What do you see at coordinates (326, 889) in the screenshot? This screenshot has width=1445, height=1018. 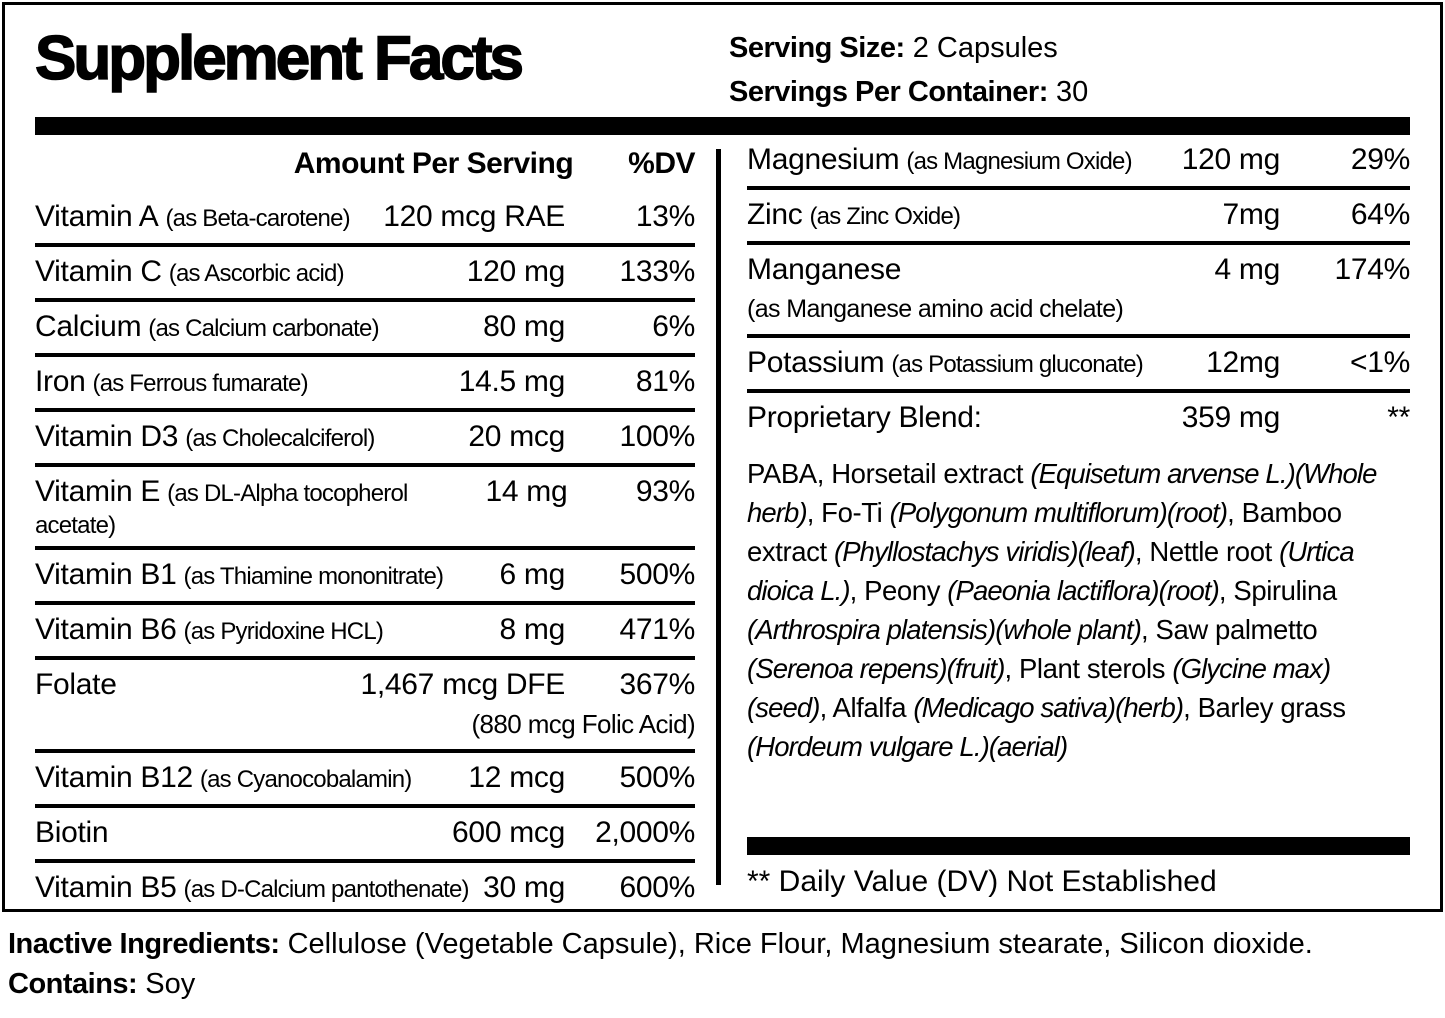 I see `nutrient-form: (as D-Calcium pantothenate)` at bounding box center [326, 889].